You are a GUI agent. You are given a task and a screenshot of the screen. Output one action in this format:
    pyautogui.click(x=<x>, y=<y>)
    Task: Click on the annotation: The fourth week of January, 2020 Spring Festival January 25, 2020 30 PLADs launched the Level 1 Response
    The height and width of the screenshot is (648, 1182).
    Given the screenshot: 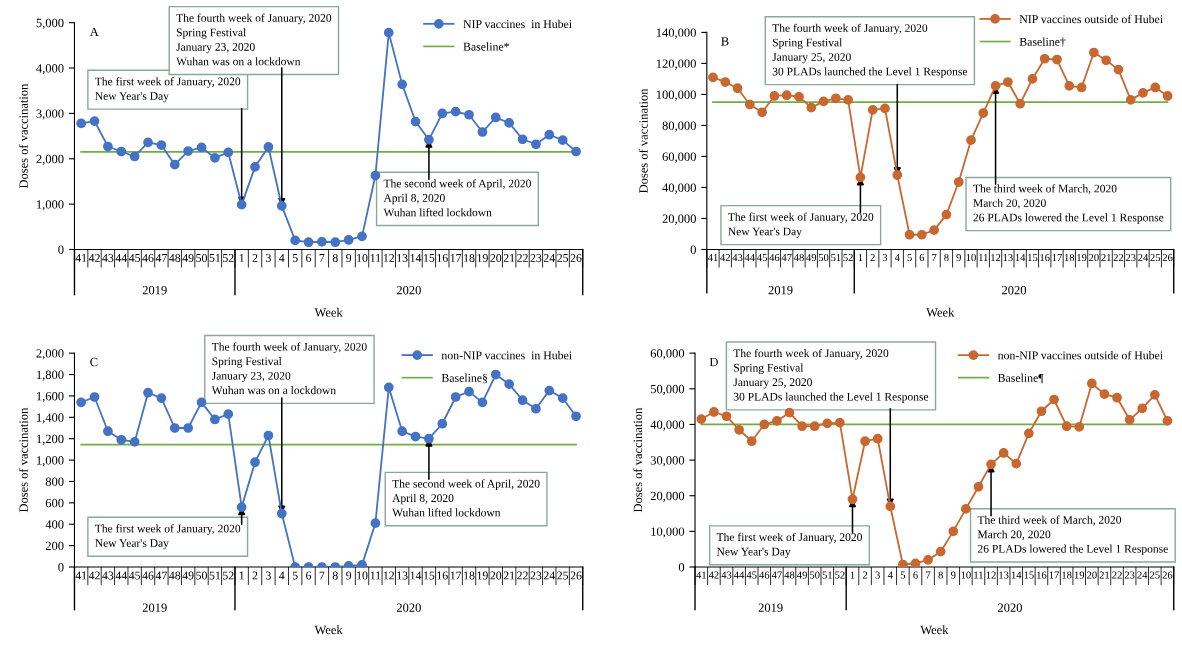 What is the action you would take?
    pyautogui.click(x=870, y=50)
    